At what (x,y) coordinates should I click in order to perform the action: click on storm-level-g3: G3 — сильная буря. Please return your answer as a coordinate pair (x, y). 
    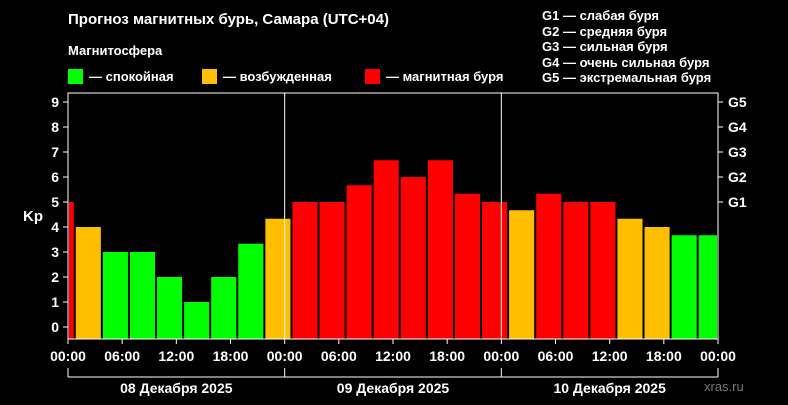
    Looking at the image, I should click on (605, 46).